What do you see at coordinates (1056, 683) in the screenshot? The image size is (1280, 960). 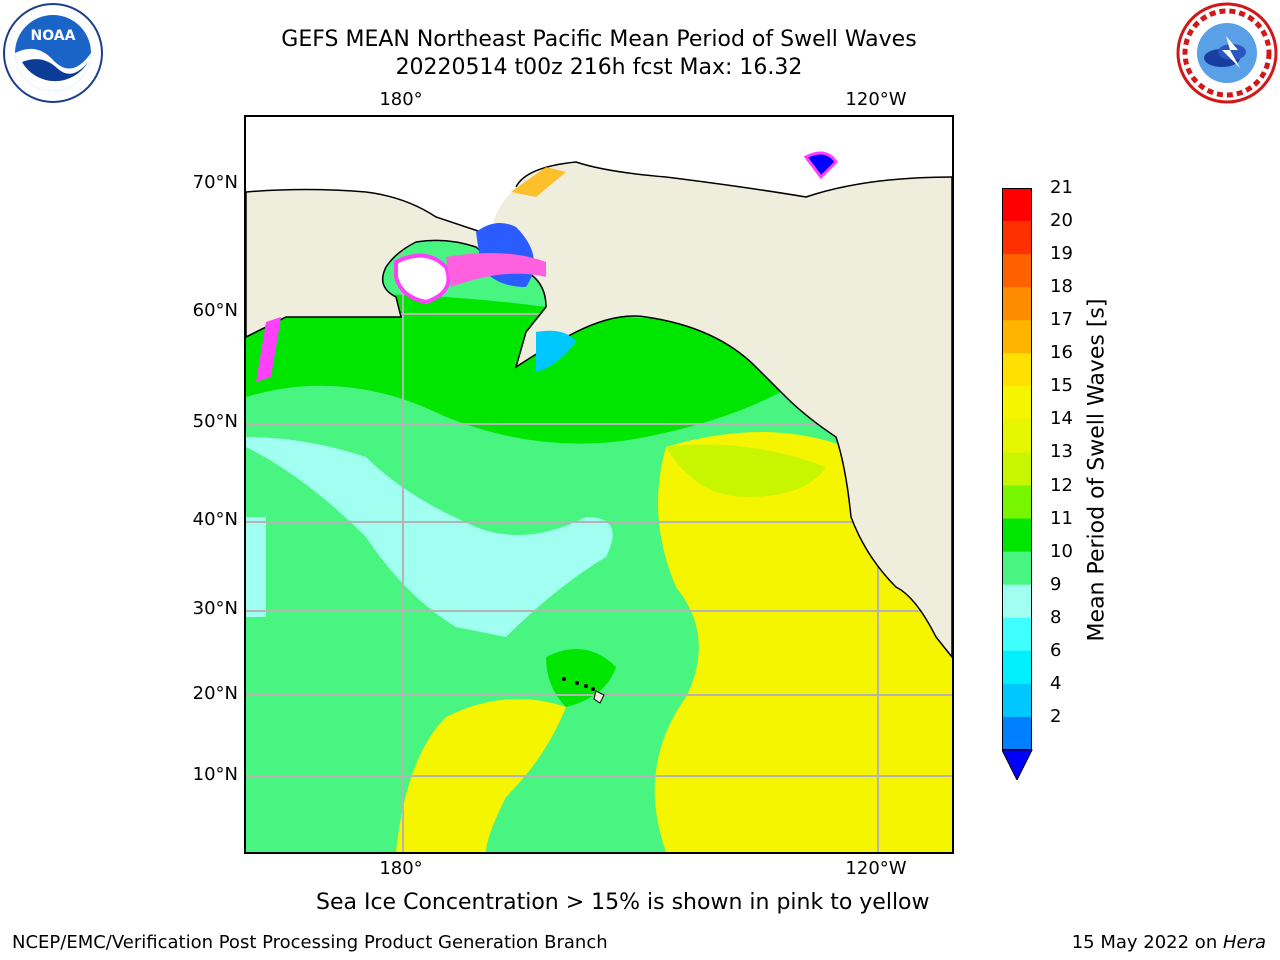 I see `colorbar-tick-label: 4` at bounding box center [1056, 683].